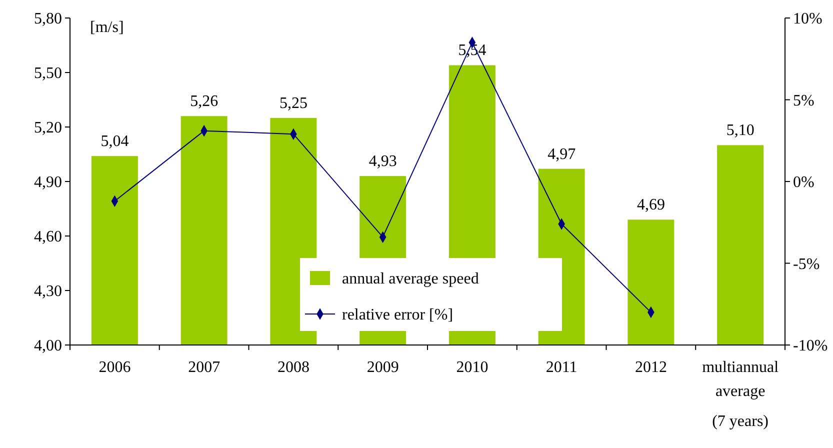 The width and height of the screenshot is (833, 448). What do you see at coordinates (48, 291) in the screenshot?
I see `y-tick-label: 4,30` at bounding box center [48, 291].